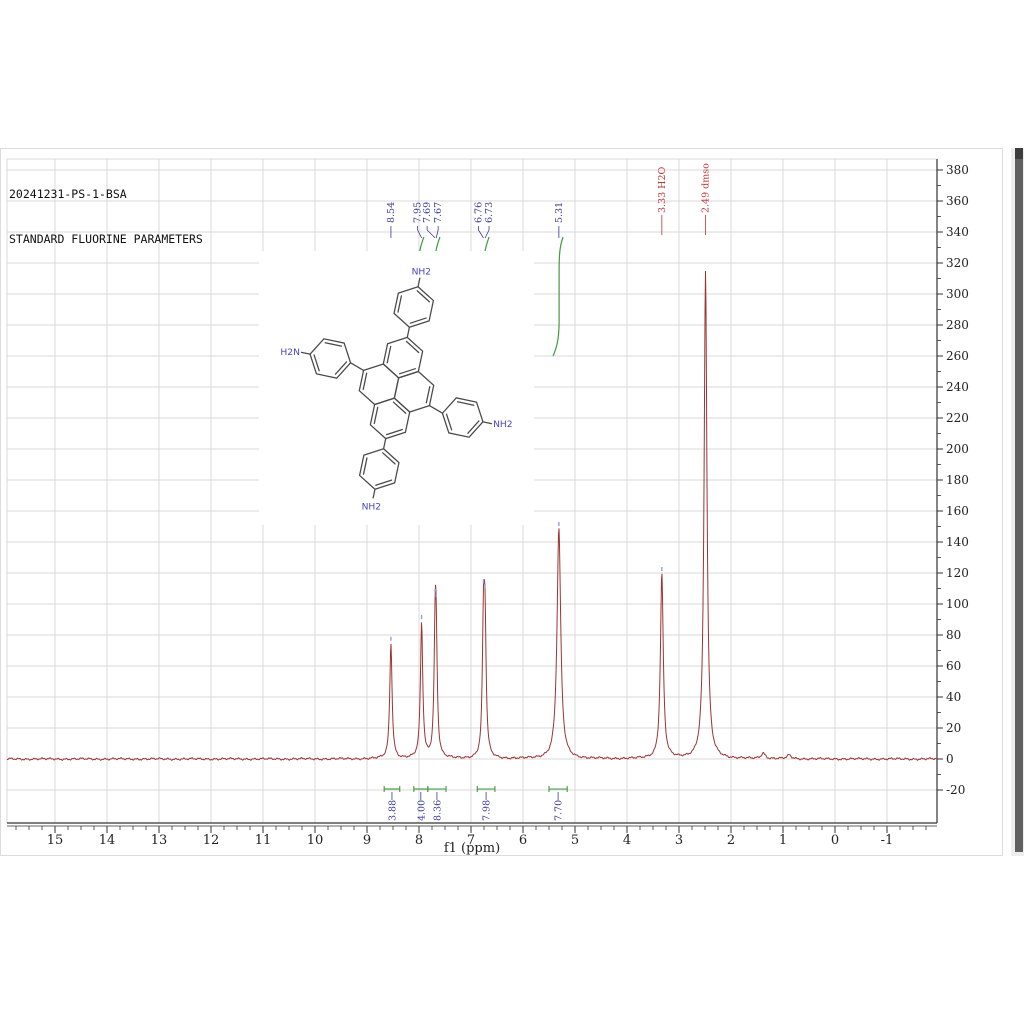 This screenshot has width=1024, height=1024. Describe the element at coordinates (953, 728) in the screenshot. I see `y-tick-label: 20` at that location.